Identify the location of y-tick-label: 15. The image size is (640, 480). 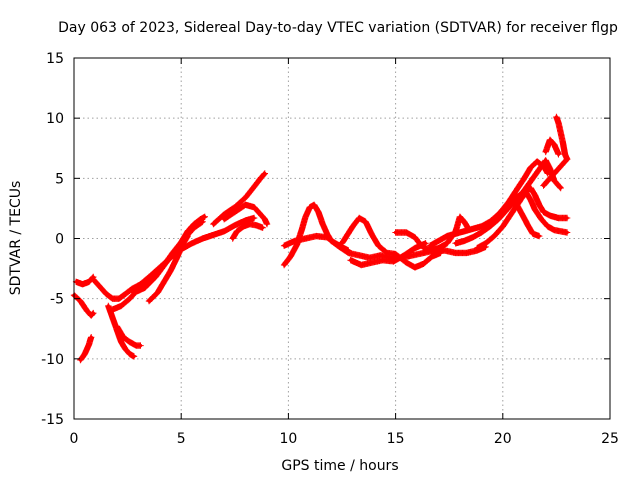
(55, 59).